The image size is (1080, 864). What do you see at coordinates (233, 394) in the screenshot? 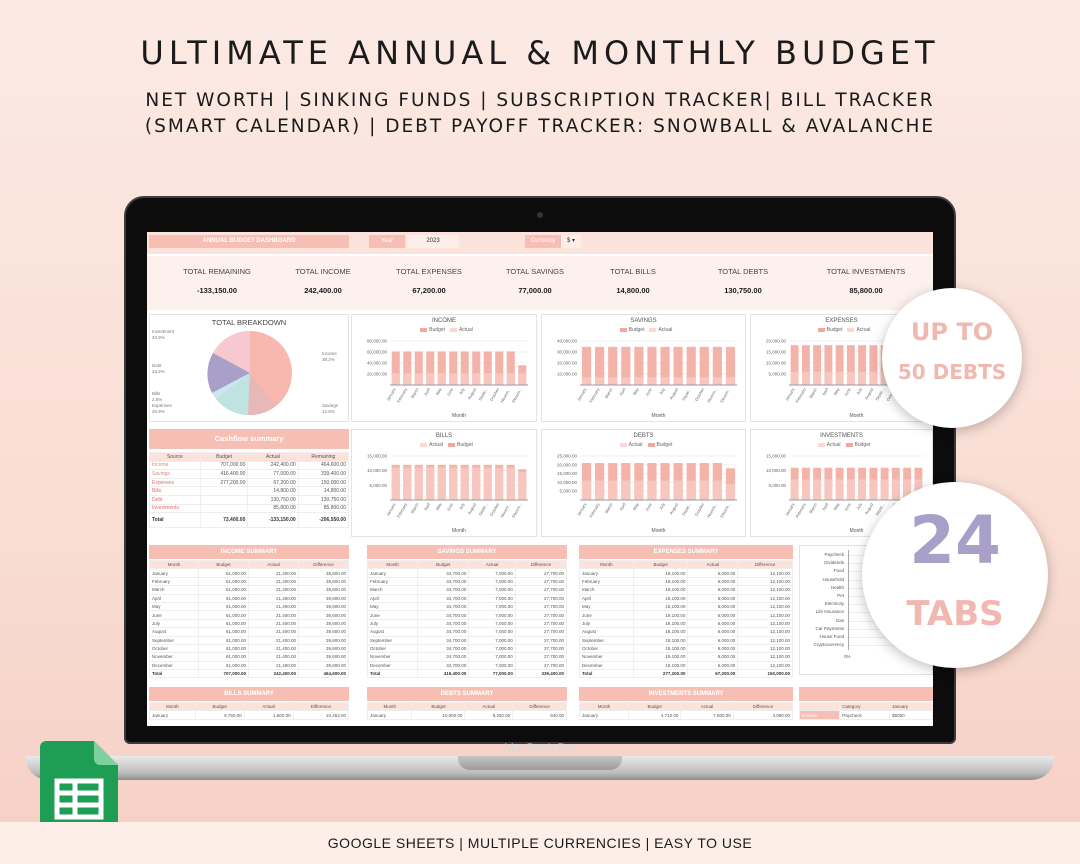
I see `pie-slice-expenses` at bounding box center [233, 394].